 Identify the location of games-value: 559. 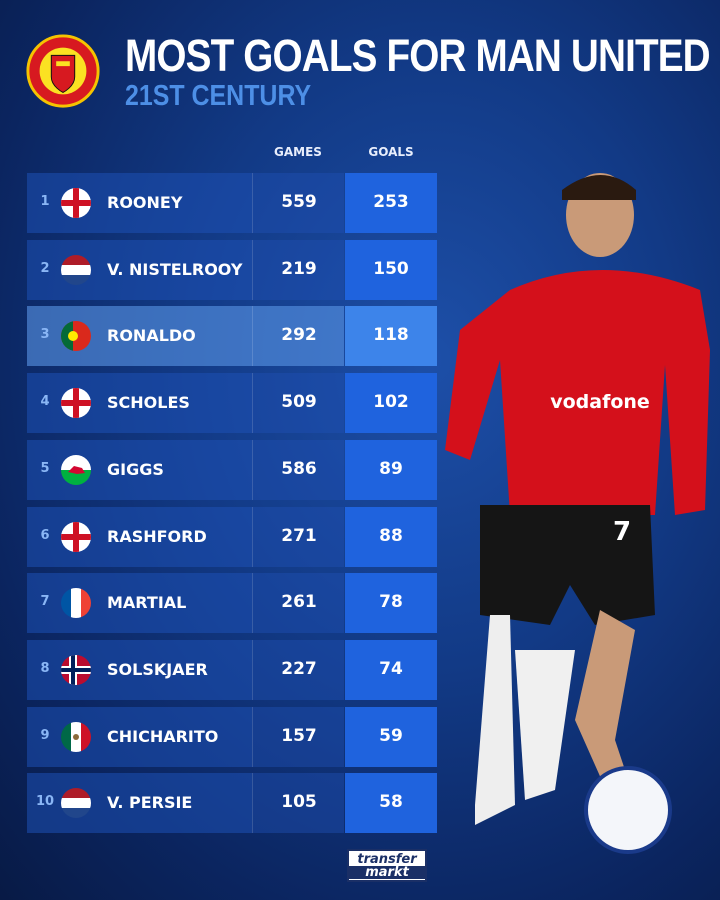
(299, 202).